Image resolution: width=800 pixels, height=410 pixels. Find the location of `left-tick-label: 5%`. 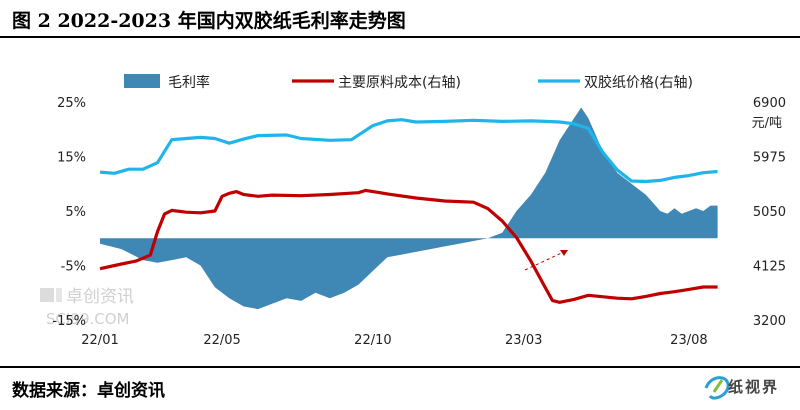

left-tick-label: 5% is located at coordinates (75, 212).